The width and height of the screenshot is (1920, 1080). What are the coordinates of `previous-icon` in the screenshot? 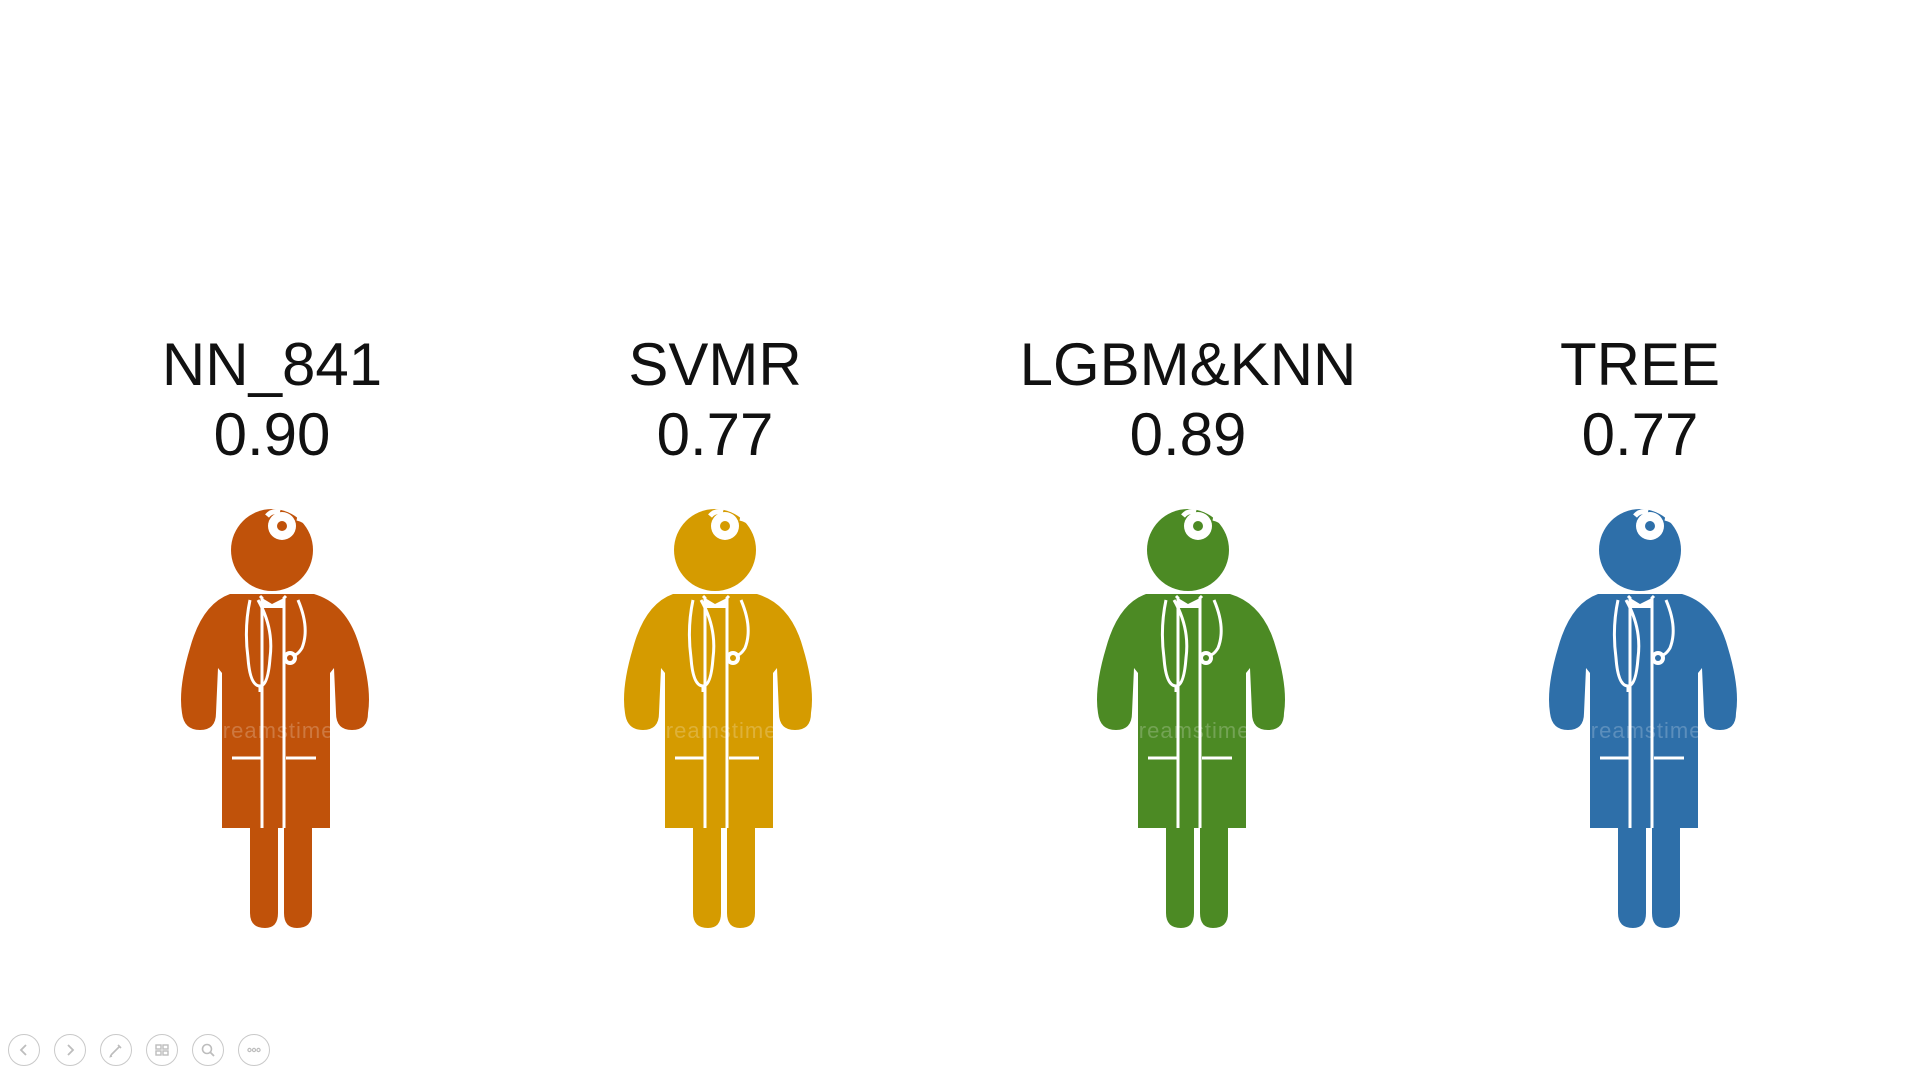 It's located at (23, 1050).